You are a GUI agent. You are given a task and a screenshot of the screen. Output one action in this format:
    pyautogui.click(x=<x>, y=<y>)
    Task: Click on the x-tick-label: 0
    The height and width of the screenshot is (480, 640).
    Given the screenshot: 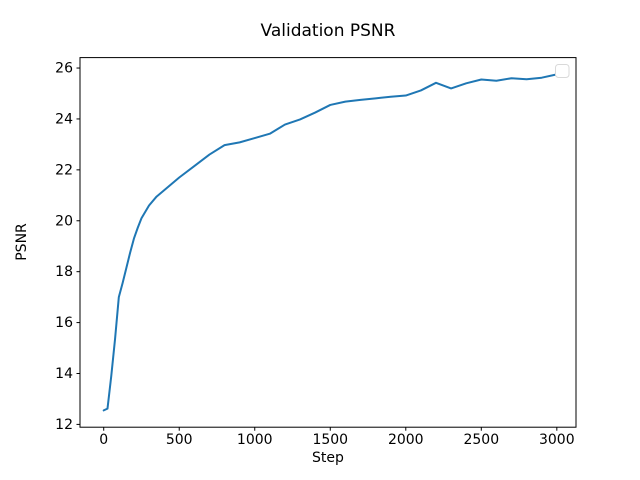 What is the action you would take?
    pyautogui.click(x=103, y=440)
    